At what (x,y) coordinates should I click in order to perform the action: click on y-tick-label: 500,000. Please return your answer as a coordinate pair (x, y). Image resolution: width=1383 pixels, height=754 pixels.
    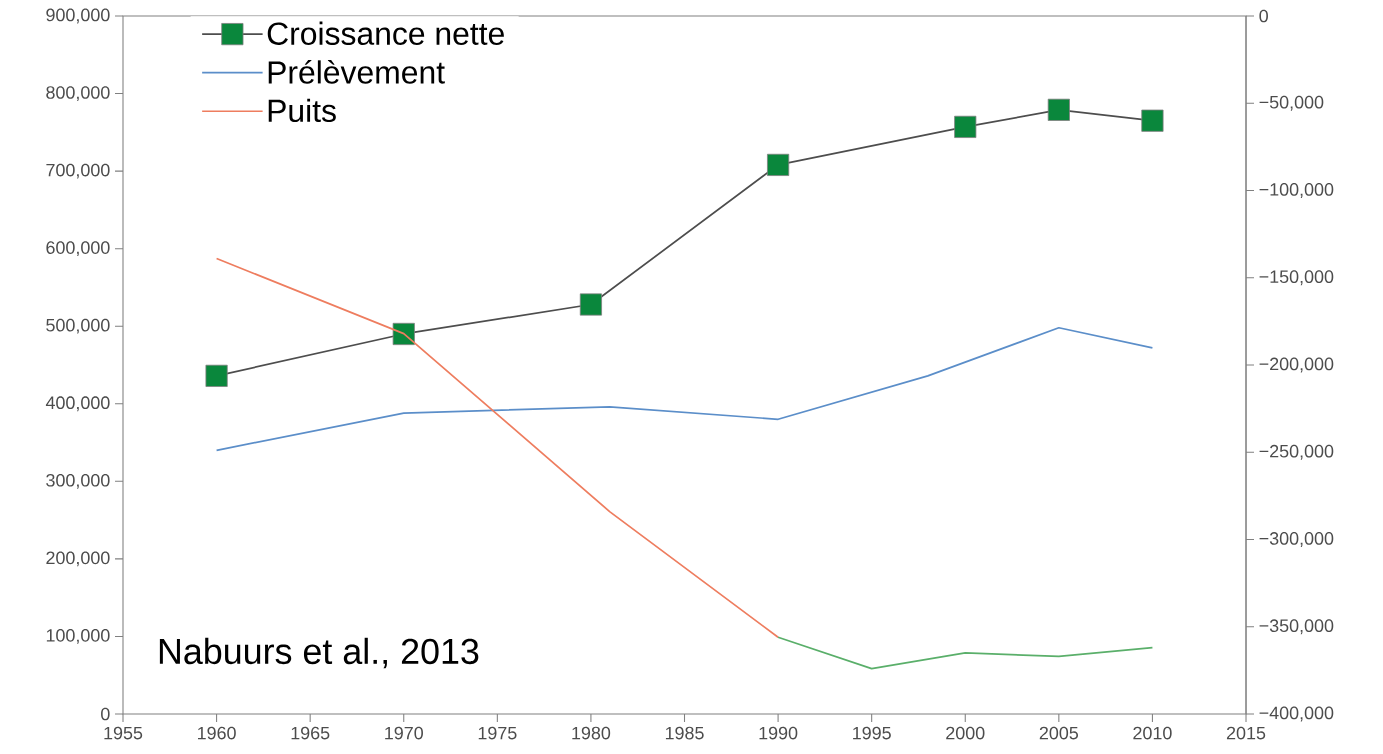
    Looking at the image, I should click on (78, 326).